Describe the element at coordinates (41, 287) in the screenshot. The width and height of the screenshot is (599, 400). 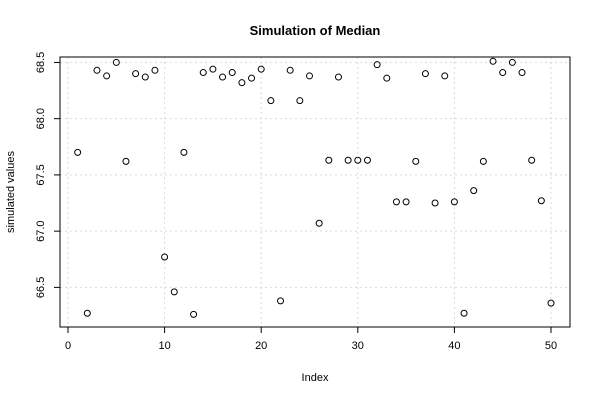
I see `y-tick-label: 66.5` at that location.